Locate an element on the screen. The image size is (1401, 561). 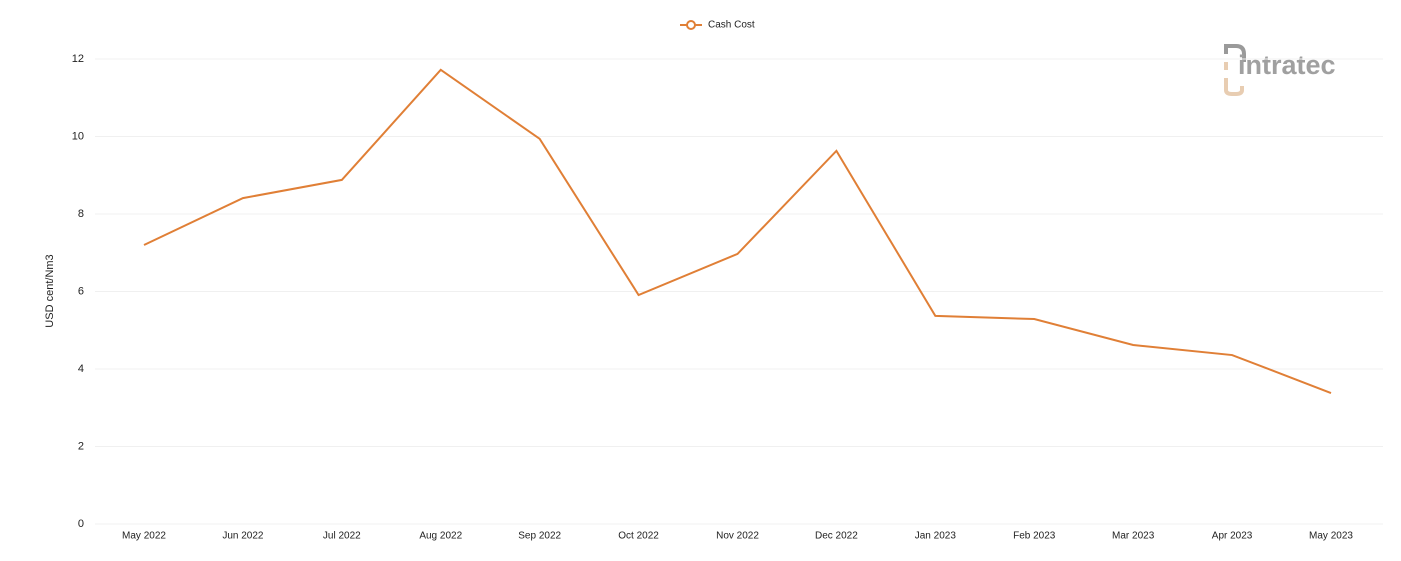
x-tick-label: Nov 2022 is located at coordinates (737, 536).